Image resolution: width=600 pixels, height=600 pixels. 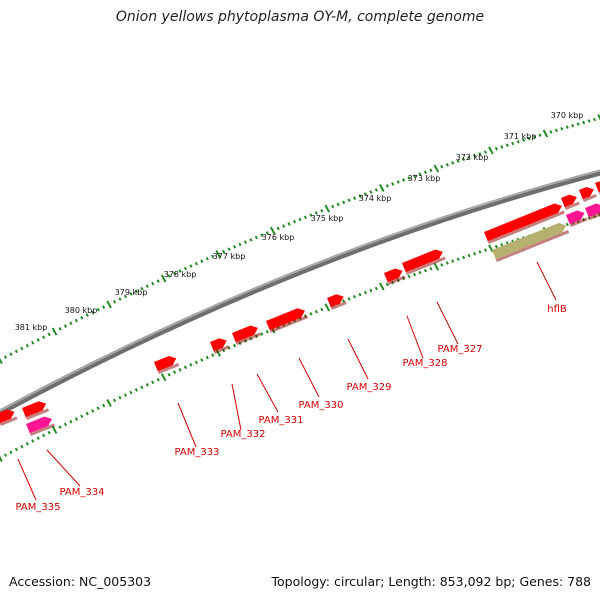 I want to click on pam332-cds-body, so click(x=218, y=345).